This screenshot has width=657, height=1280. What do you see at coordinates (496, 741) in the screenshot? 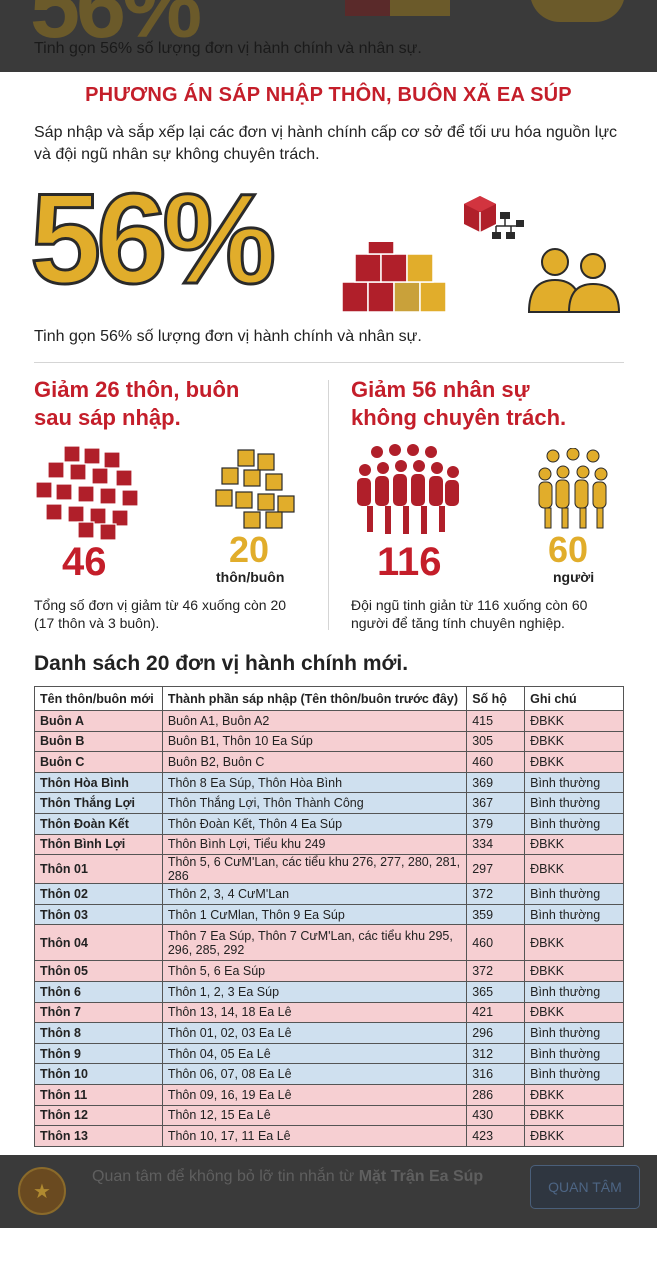
I see `cell-households: 305` at bounding box center [496, 741].